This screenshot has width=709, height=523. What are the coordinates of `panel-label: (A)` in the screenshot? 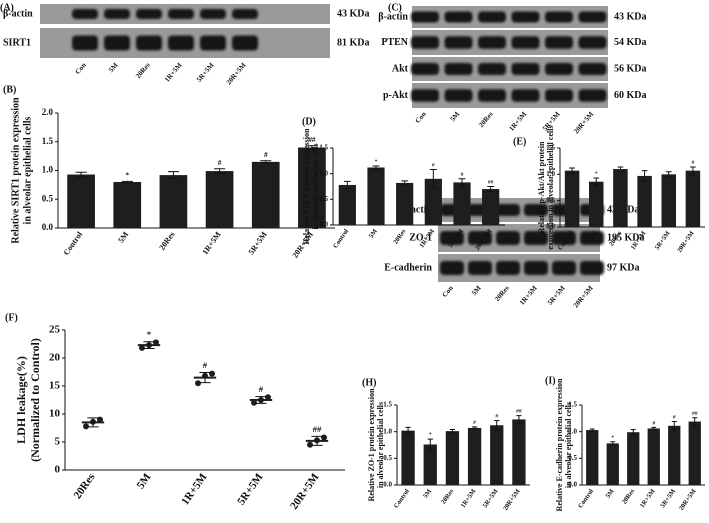 It's located at (7, 7).